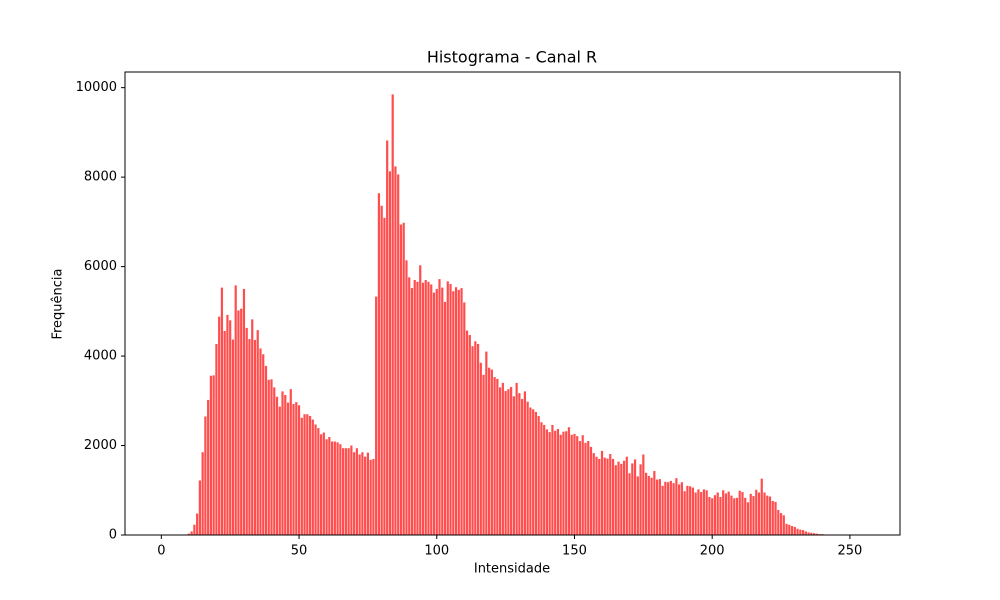 This screenshot has height=600, width=1000. Describe the element at coordinates (58, 303) in the screenshot. I see `y-axis-label: Frequência` at that location.